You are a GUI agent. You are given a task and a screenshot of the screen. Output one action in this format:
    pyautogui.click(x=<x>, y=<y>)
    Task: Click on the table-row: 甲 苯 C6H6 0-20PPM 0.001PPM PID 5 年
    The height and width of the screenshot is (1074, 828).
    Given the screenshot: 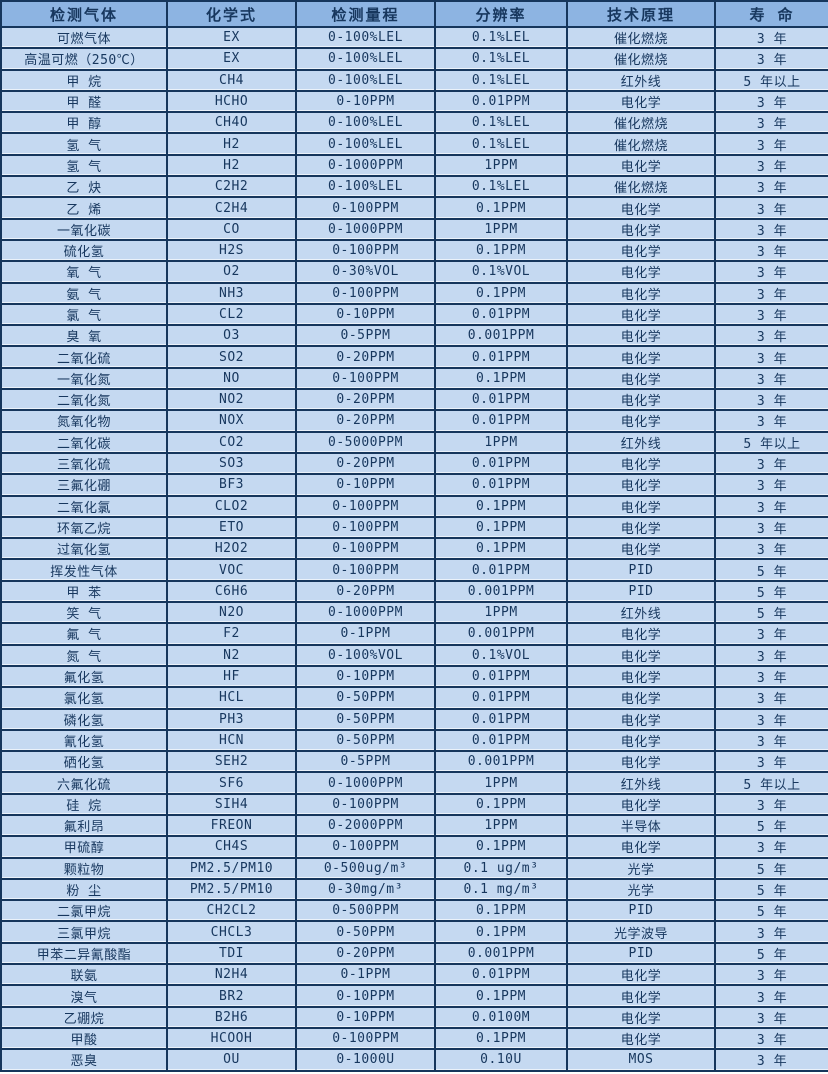 What is the action you would take?
    pyautogui.click(x=414, y=591)
    